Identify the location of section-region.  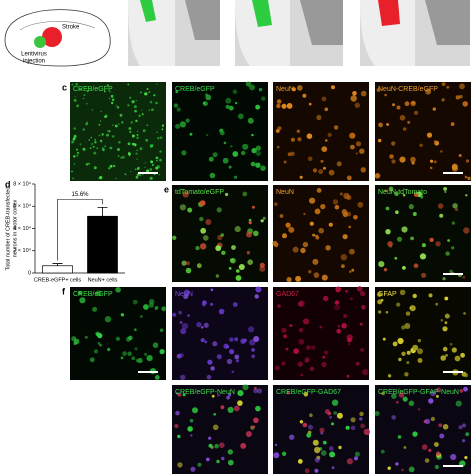
(321, 22).